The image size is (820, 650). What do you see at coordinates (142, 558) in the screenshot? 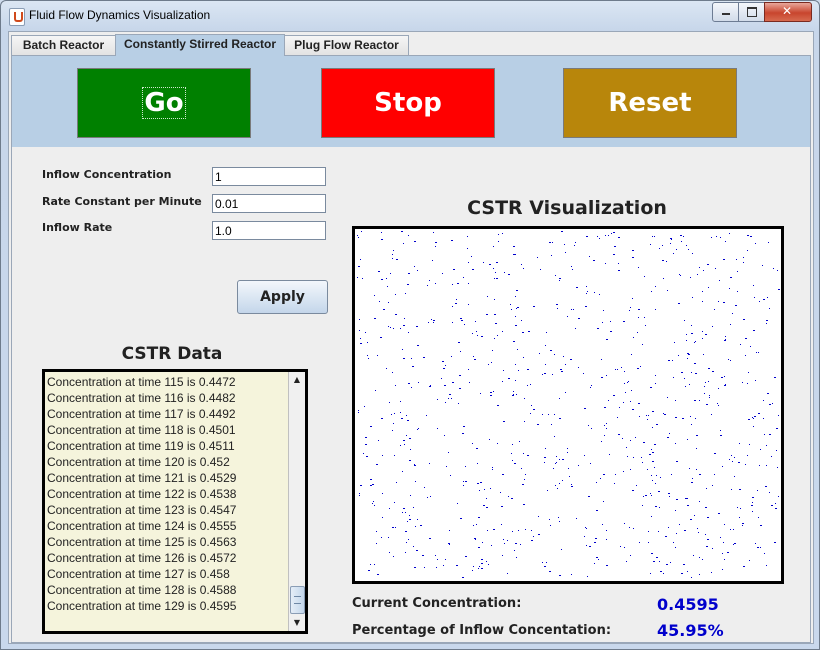
I see `list-item: Concentration at time 126 is 0.4572` at bounding box center [142, 558].